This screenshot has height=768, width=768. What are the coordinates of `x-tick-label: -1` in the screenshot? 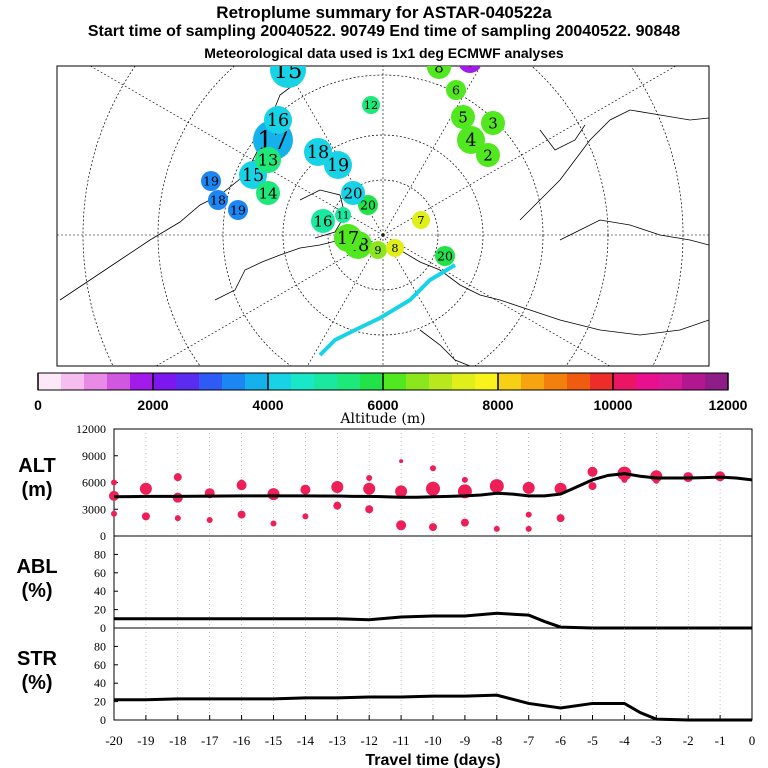 It's located at (720, 740).